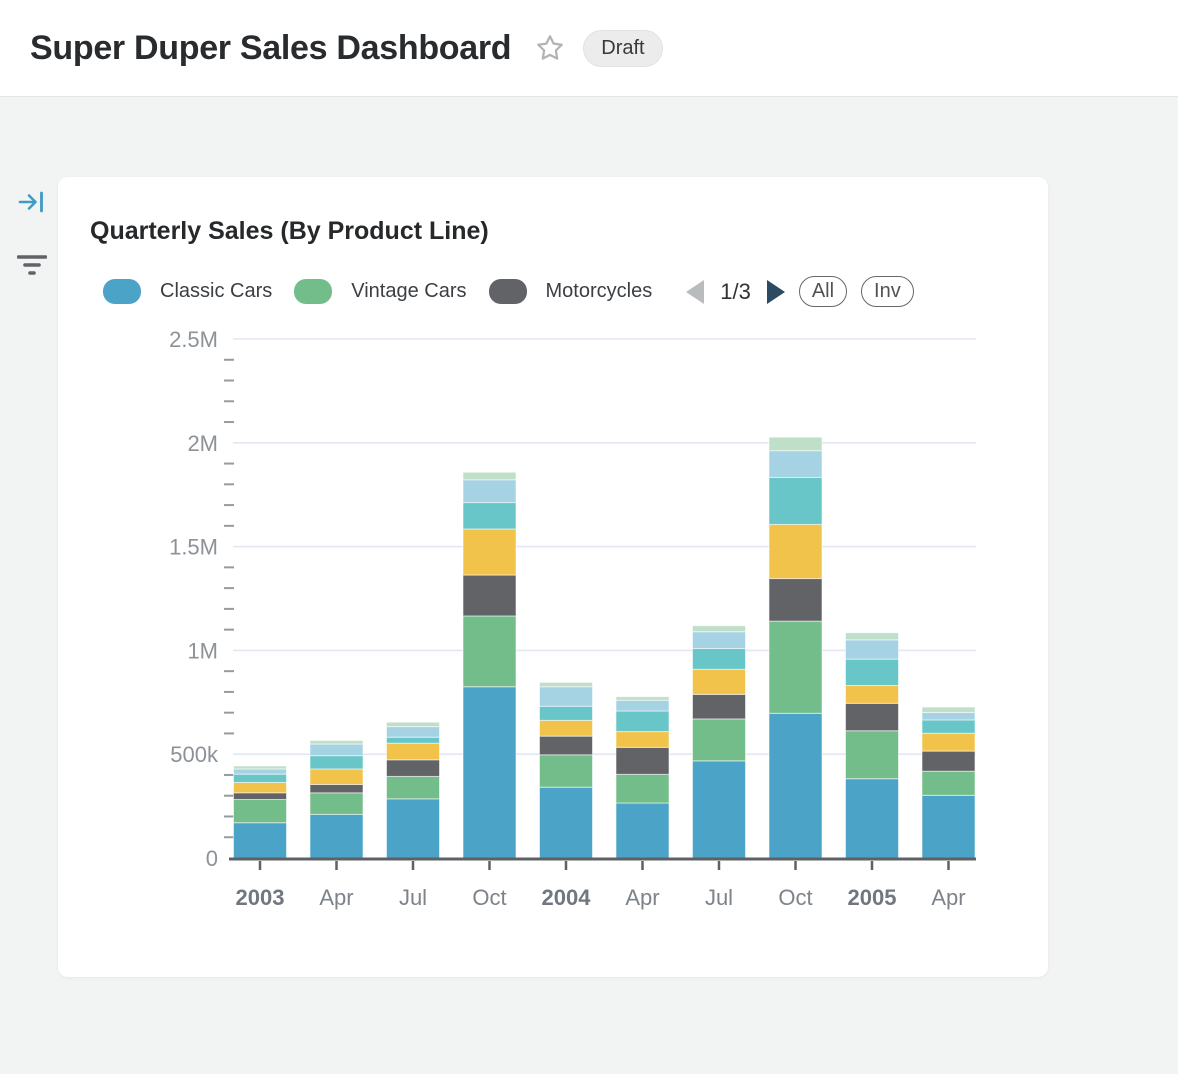 The width and height of the screenshot is (1178, 1074). What do you see at coordinates (823, 291) in the screenshot?
I see `legend-all-button: All` at bounding box center [823, 291].